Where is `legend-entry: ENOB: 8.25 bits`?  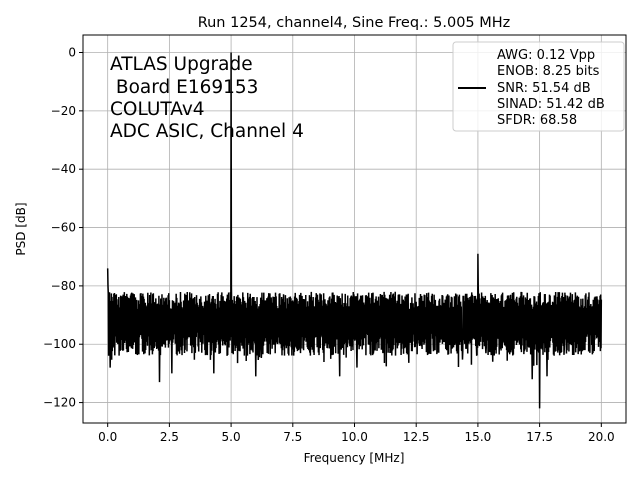
legend-entry: ENOB: 8.25 bits is located at coordinates (548, 71).